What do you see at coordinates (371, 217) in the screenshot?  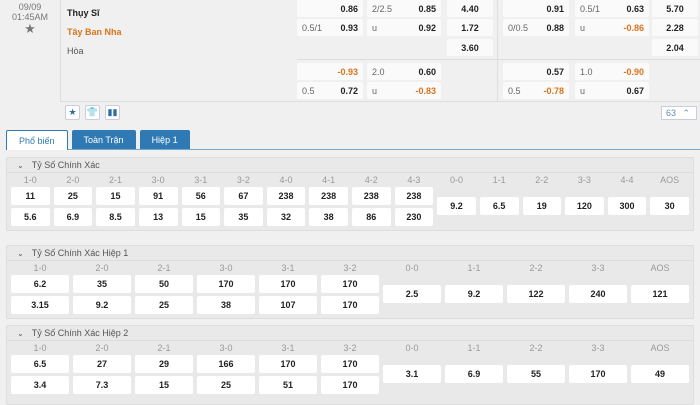 I see `odds-cell: 86` at bounding box center [371, 217].